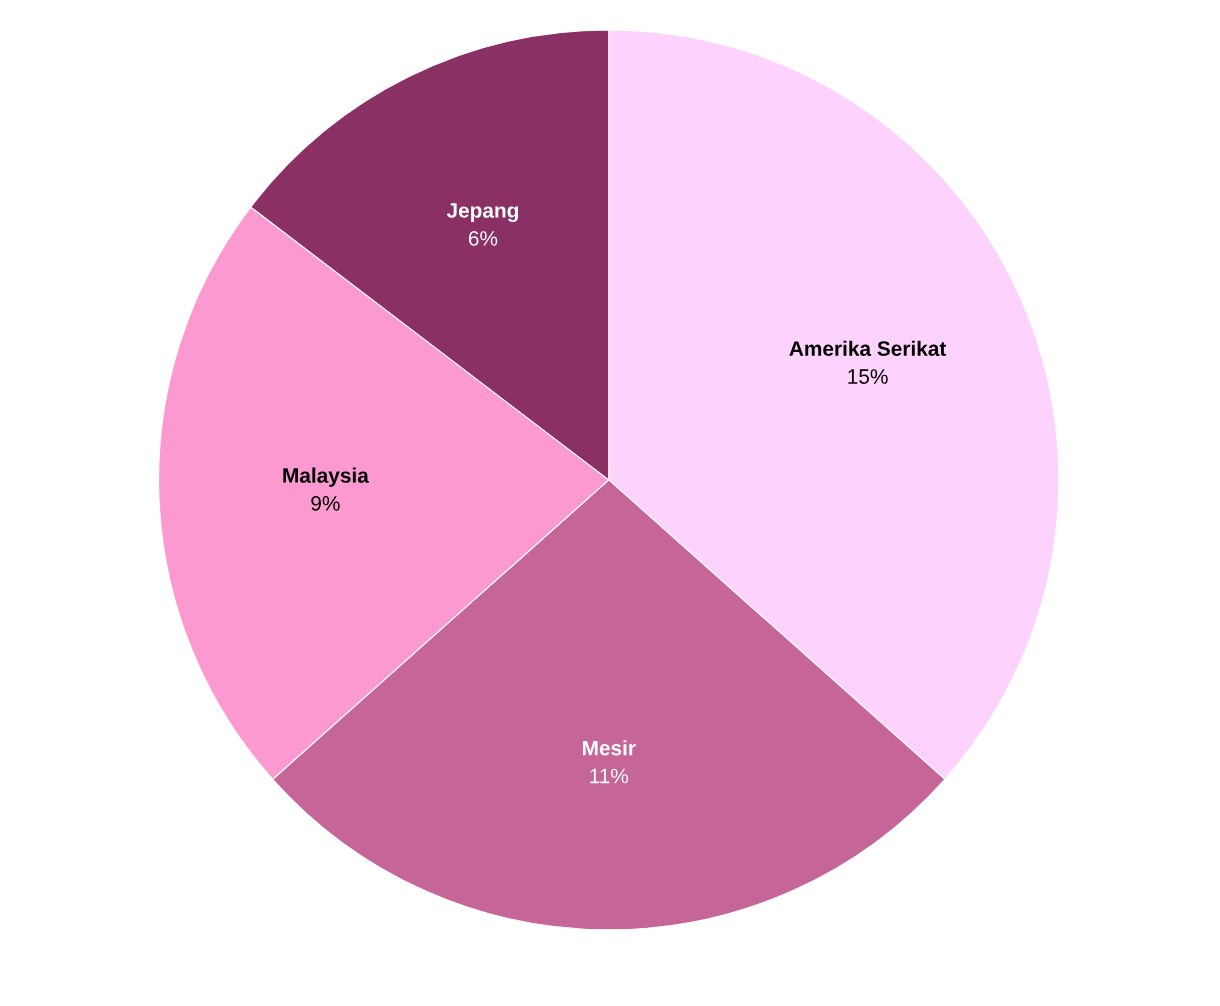 The height and width of the screenshot is (1006, 1220). I want to click on slice-label: Amerika Serikat, so click(868, 348).